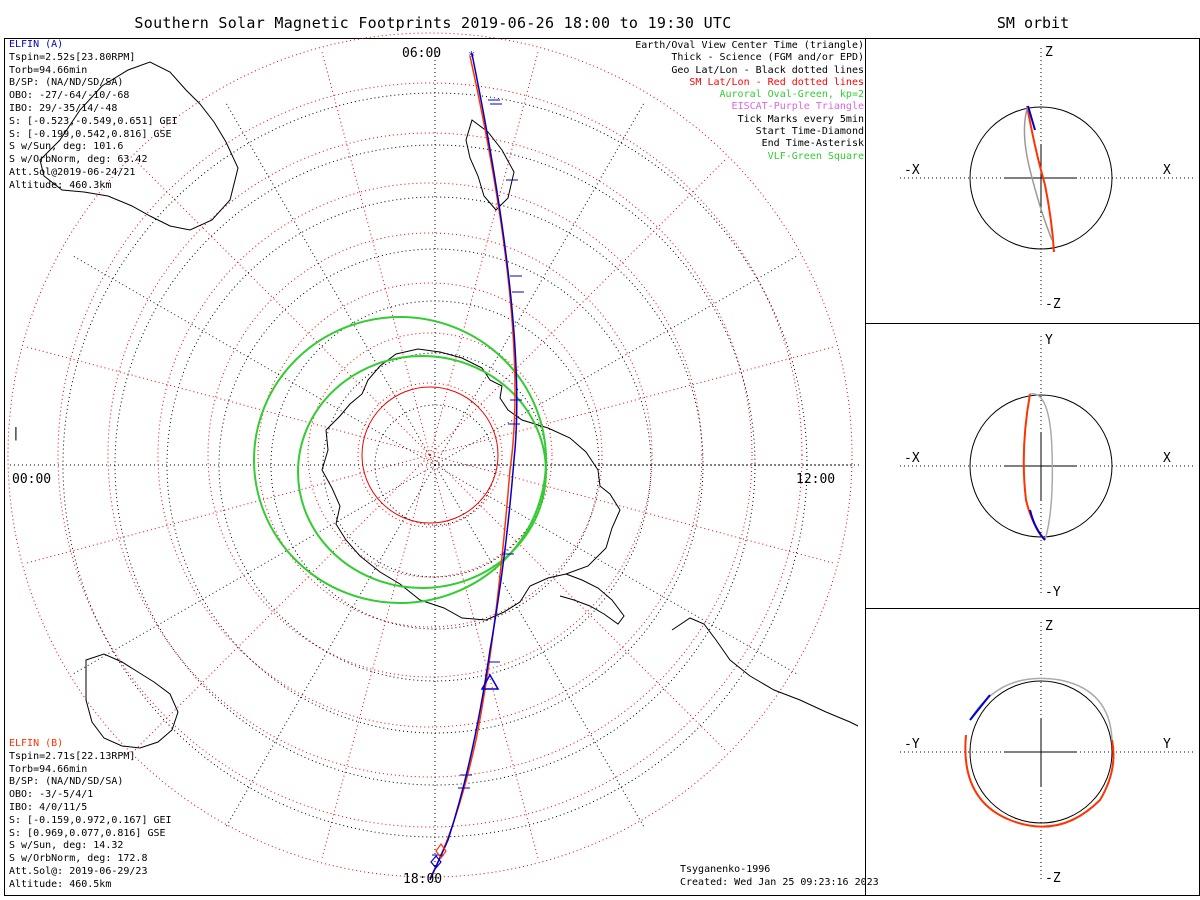 This screenshot has width=1200, height=900. I want to click on orbit-panel-yz: Z -Z -Y Y, so click(1047, 752).